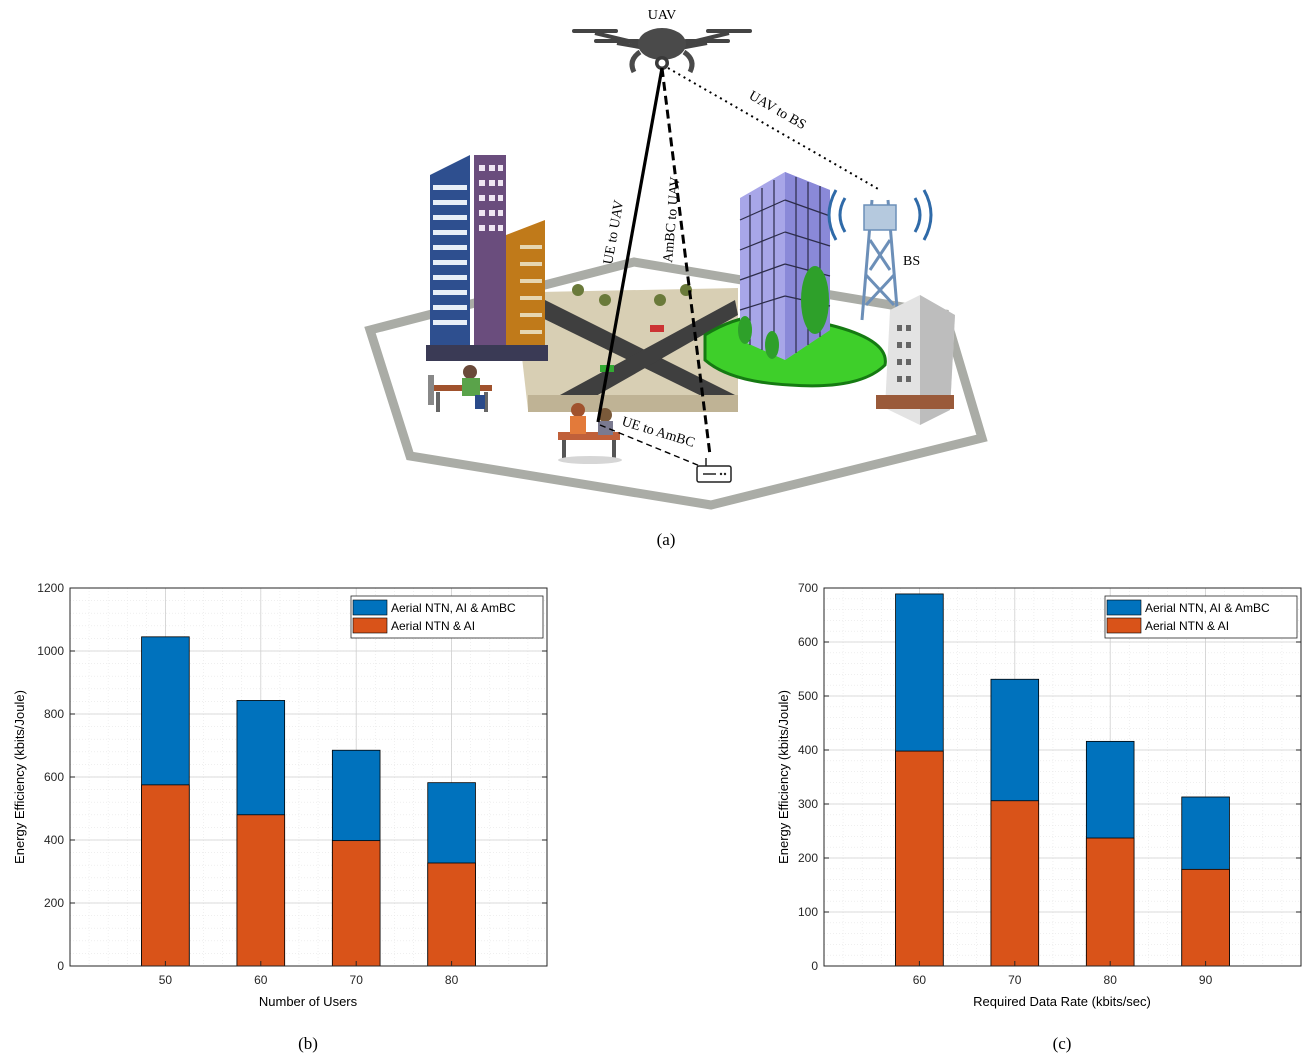 The width and height of the screenshot is (1310, 1059). Describe the element at coordinates (662, 51) in the screenshot. I see `uav-drone` at that location.